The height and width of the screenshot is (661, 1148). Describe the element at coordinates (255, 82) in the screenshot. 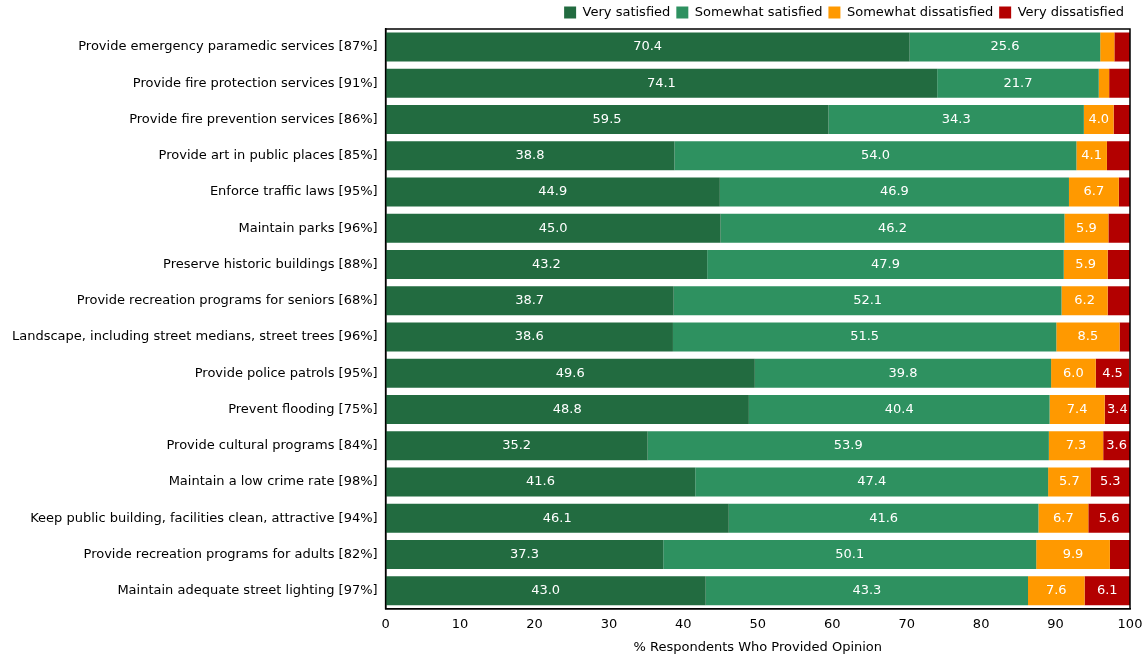

I see `y-tick-label: Provide fire protection services [91%]` at that location.